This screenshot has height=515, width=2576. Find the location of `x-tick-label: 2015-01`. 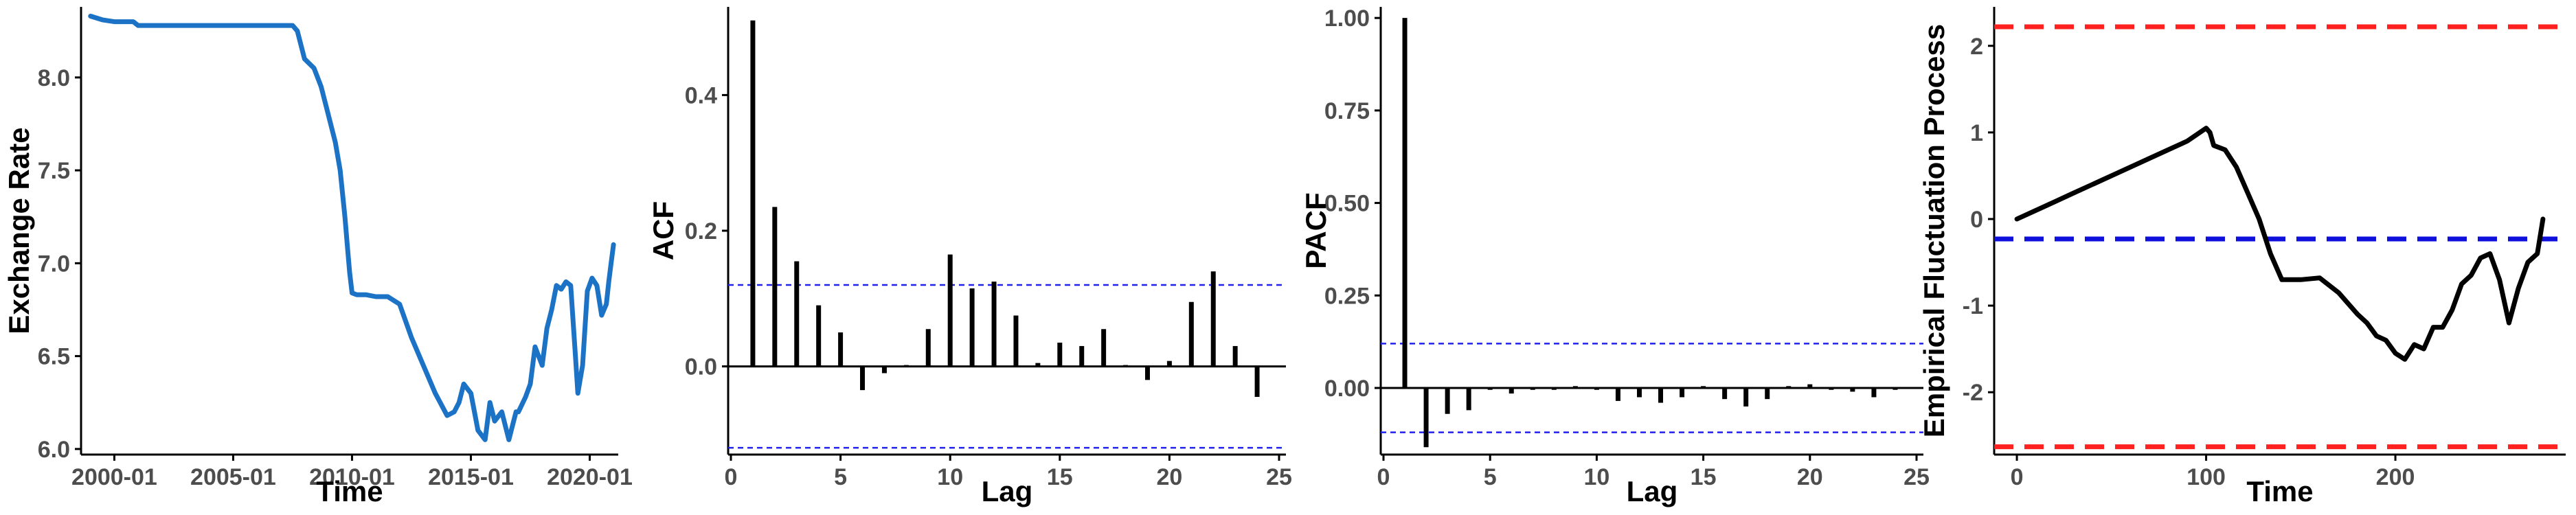

x-tick-label: 2015-01 is located at coordinates (471, 477).